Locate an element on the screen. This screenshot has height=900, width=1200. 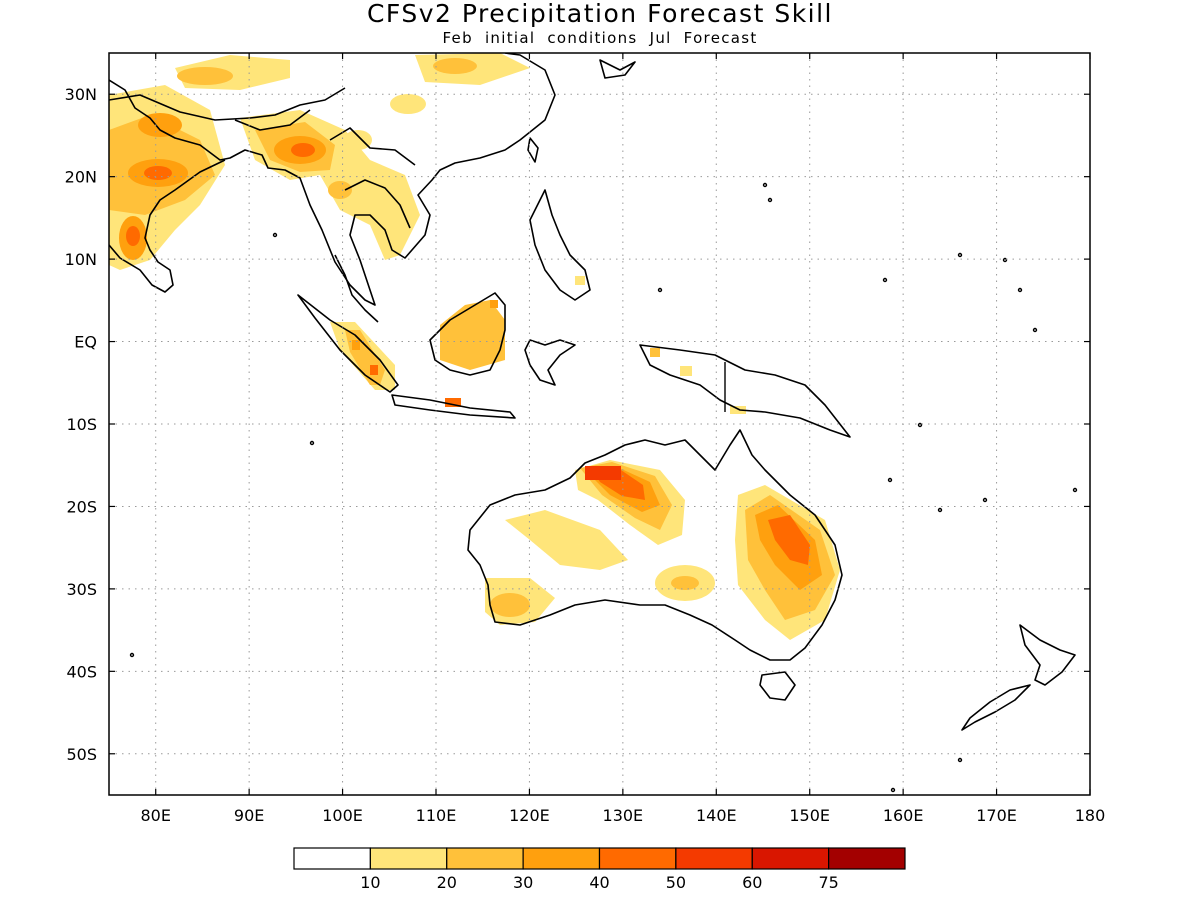
lon-tick-label: 140E is located at coordinates (716, 815).